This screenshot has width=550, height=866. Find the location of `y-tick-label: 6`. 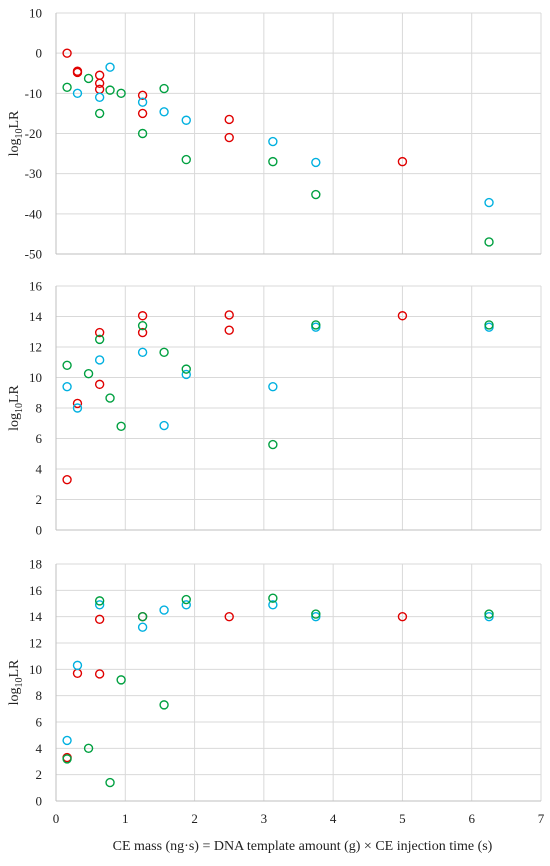

y-tick-label: 6 is located at coordinates (39, 722).